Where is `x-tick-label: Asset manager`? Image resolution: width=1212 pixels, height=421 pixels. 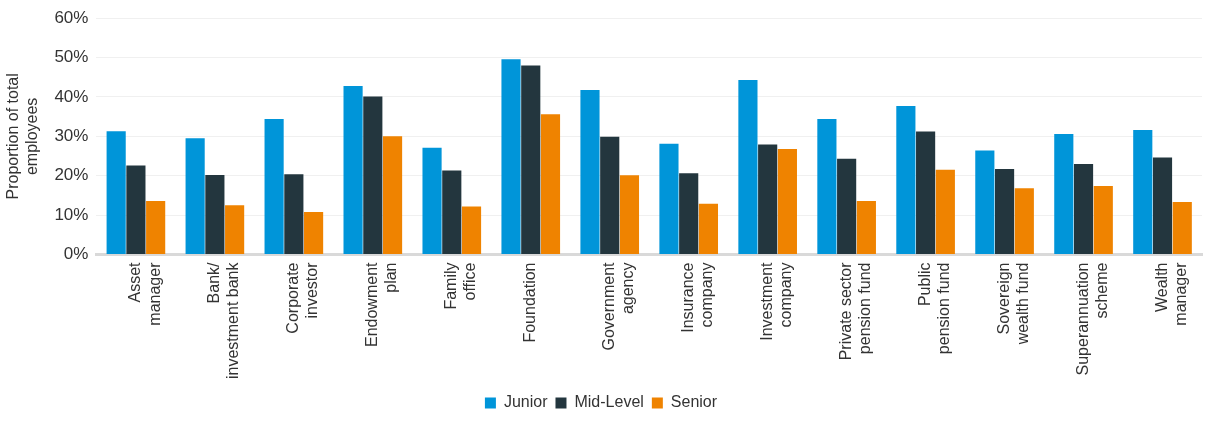
x-tick-label: Asset manager is located at coordinates (144, 293).